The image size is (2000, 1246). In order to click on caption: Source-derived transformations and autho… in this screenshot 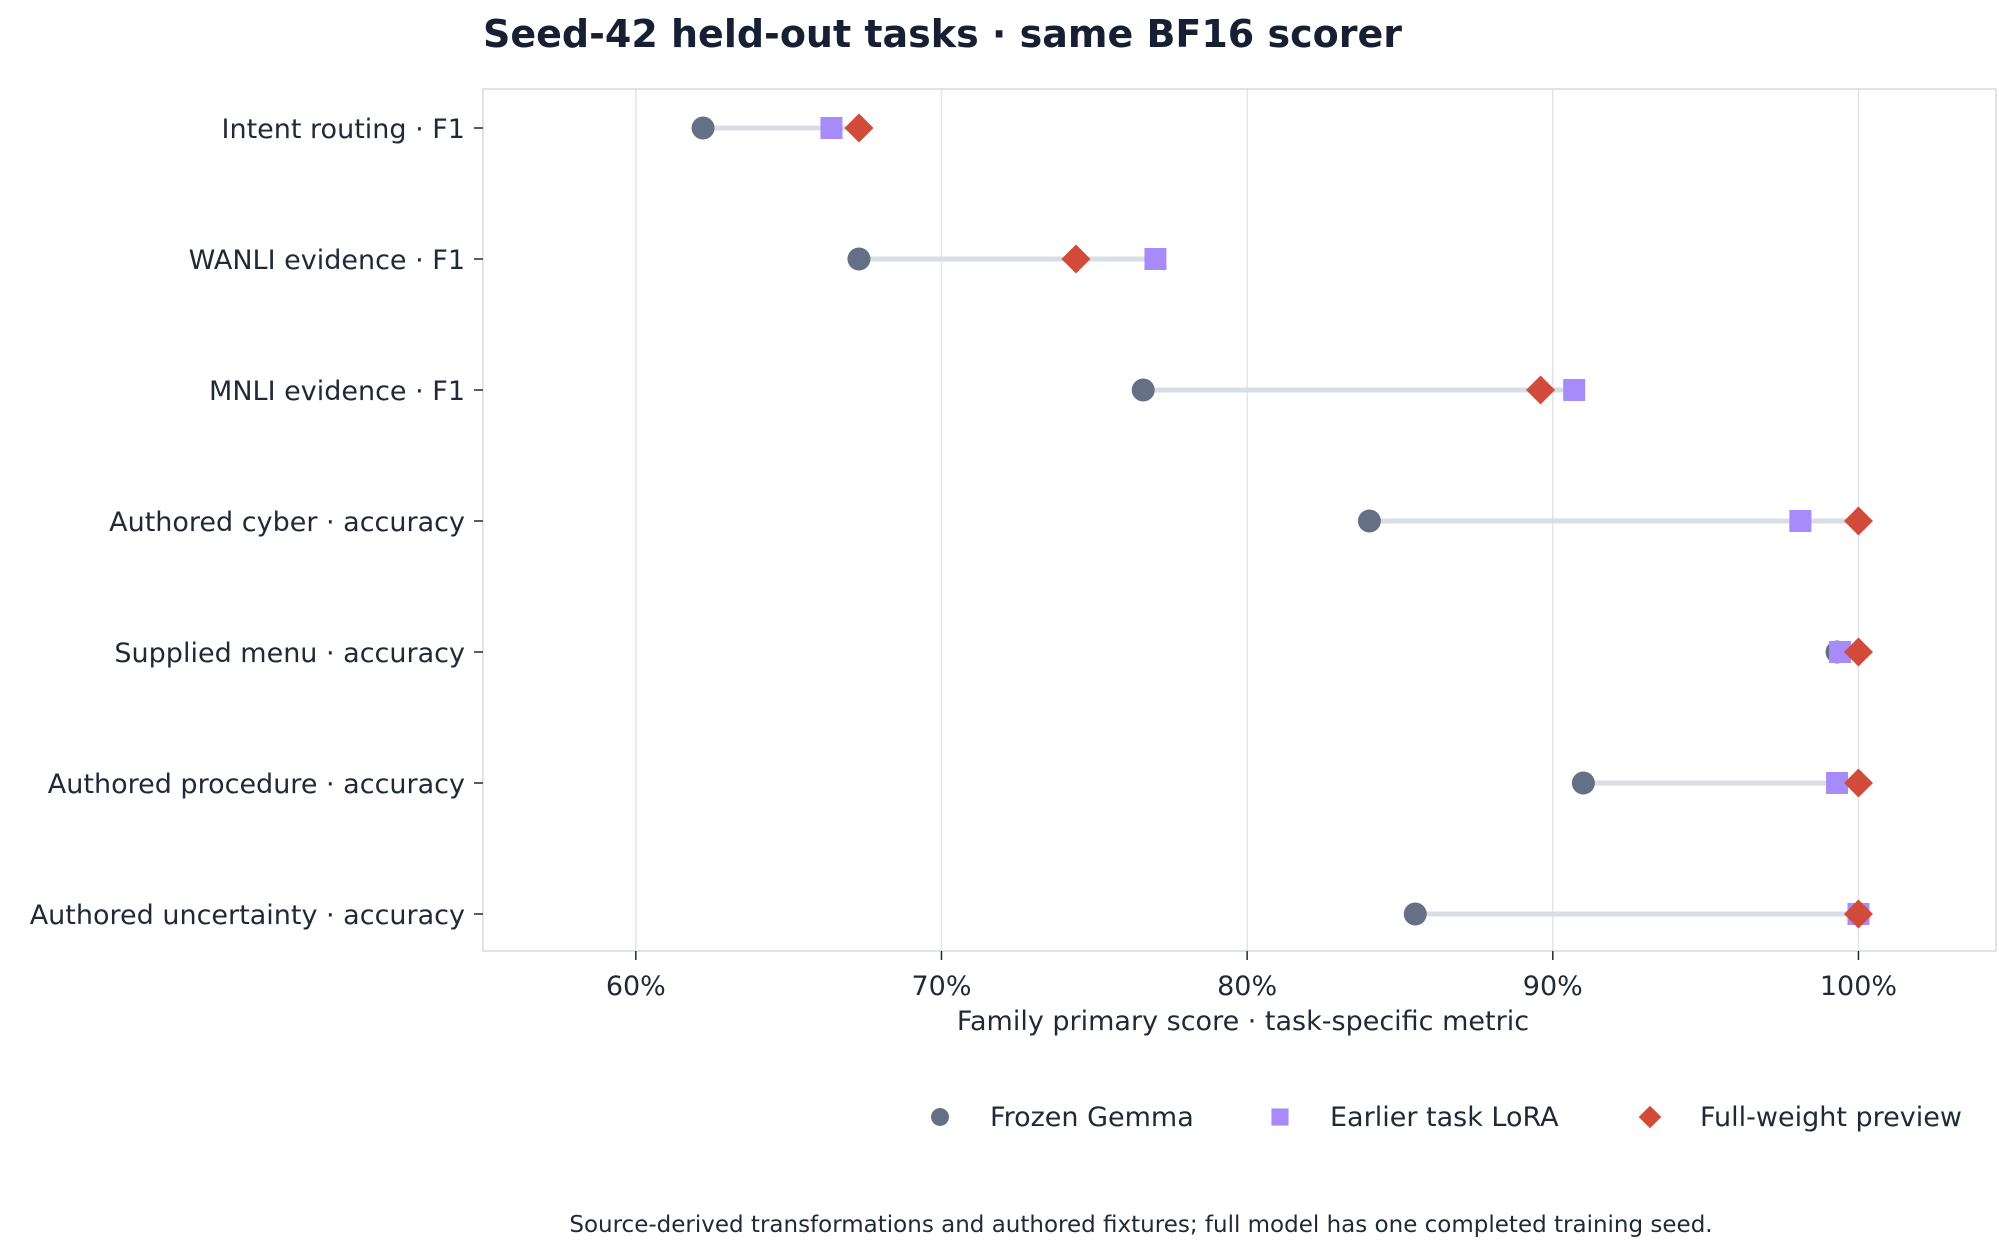, I will do `click(1140, 1225)`.